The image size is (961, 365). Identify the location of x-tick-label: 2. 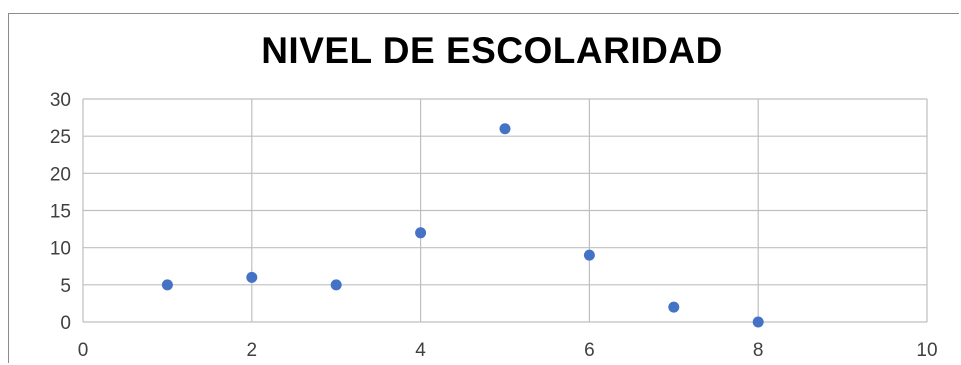
(252, 350).